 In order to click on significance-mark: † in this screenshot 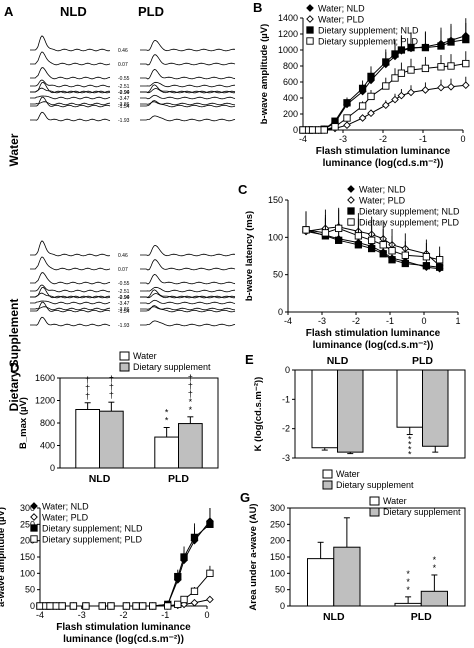, I will do `click(87, 396)`.